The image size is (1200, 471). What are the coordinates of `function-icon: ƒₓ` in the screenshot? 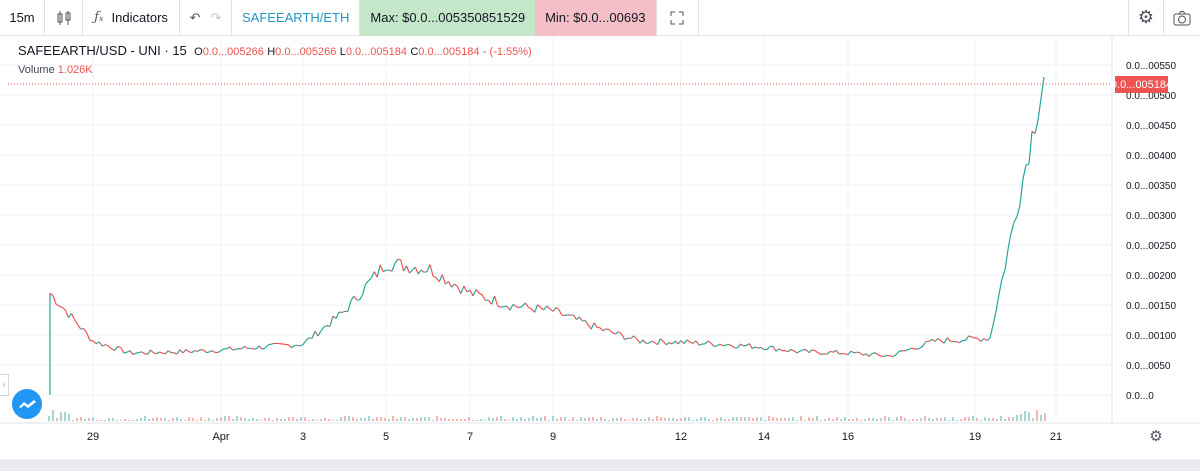 It's located at (99, 17).